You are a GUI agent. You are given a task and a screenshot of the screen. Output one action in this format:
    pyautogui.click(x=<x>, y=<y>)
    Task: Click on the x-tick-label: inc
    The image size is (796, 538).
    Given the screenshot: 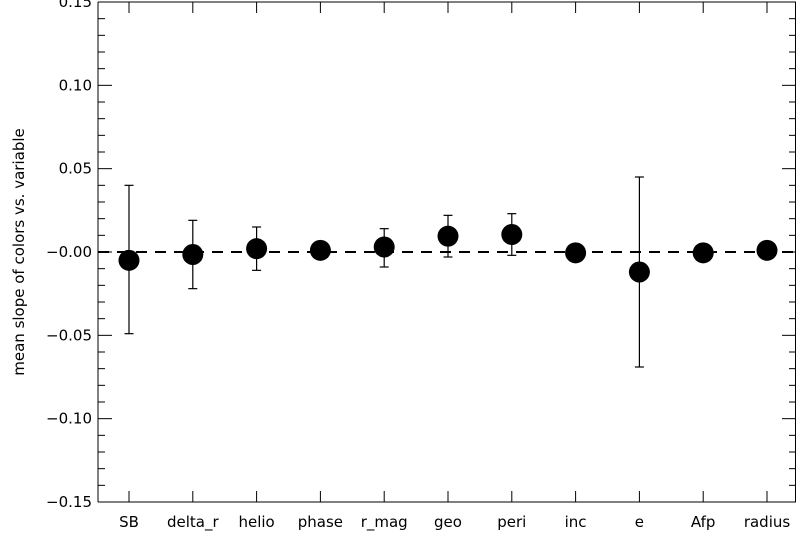 What is the action you would take?
    pyautogui.click(x=576, y=522)
    